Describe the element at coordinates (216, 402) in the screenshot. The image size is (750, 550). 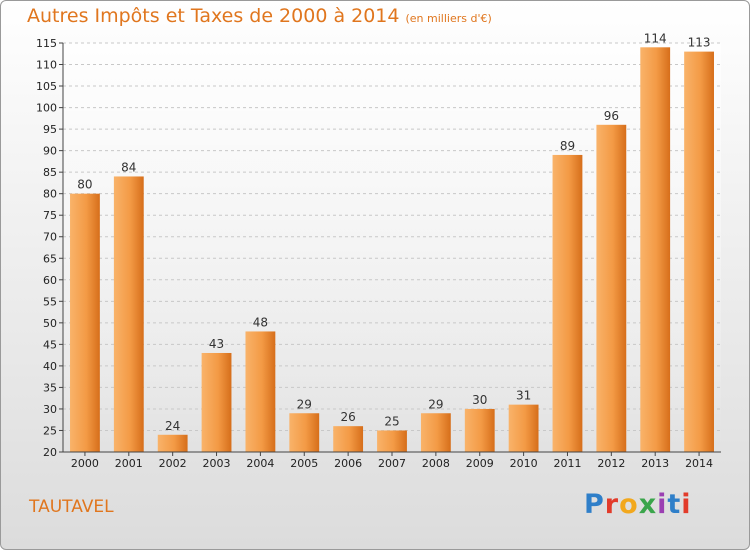
I see `bar-2003` at that location.